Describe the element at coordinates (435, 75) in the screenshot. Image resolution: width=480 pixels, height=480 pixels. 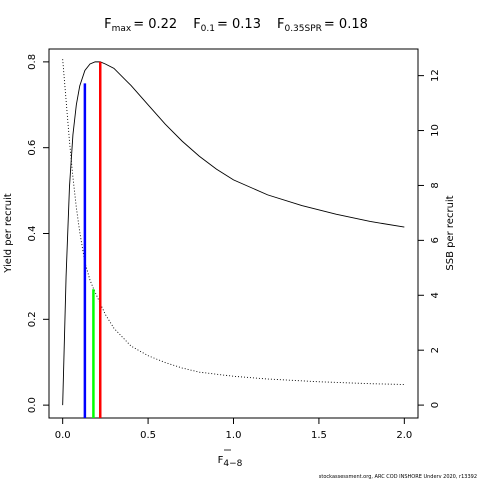
I see `y-right-tick-label: 12` at that location.